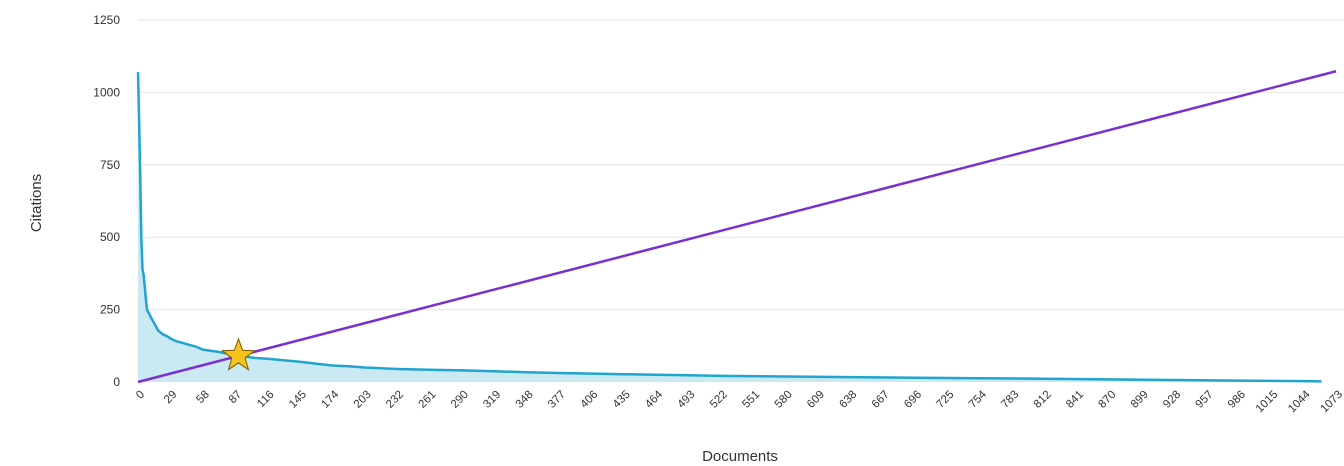  Describe the element at coordinates (525, 400) in the screenshot. I see `x-tick-label: 348` at that location.